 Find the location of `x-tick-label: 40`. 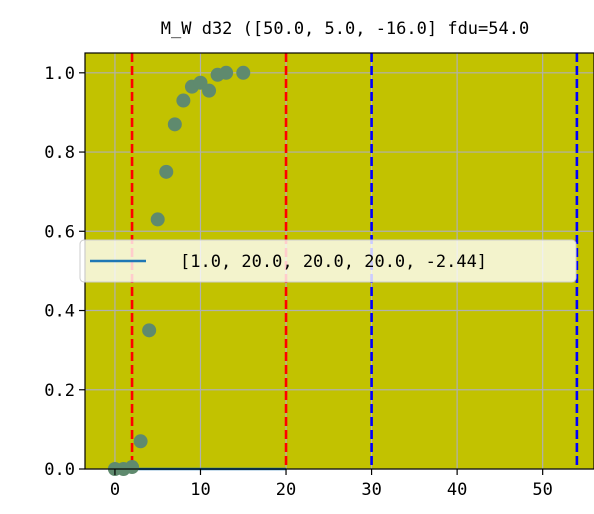

x-tick-label: 40 is located at coordinates (457, 490).